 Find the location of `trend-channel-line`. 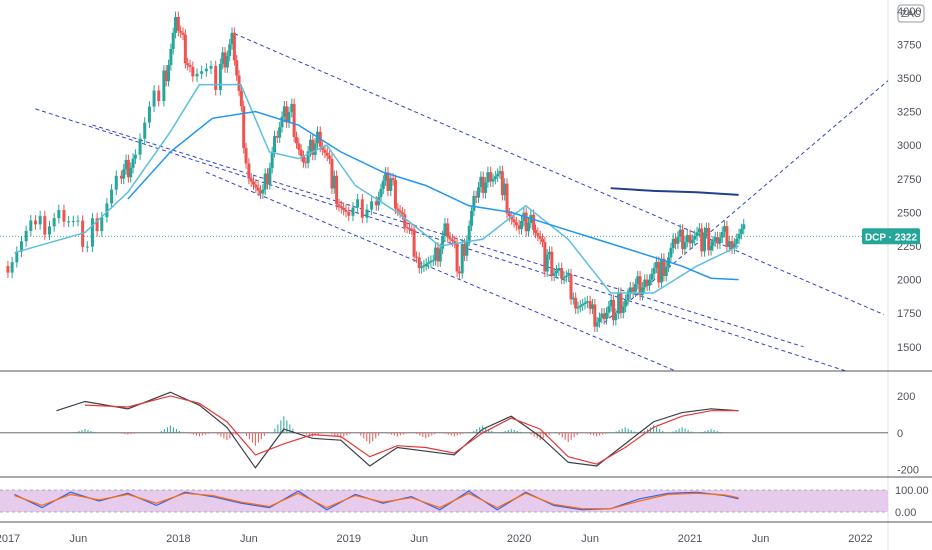

trend-channel-line is located at coordinates (746, 201).